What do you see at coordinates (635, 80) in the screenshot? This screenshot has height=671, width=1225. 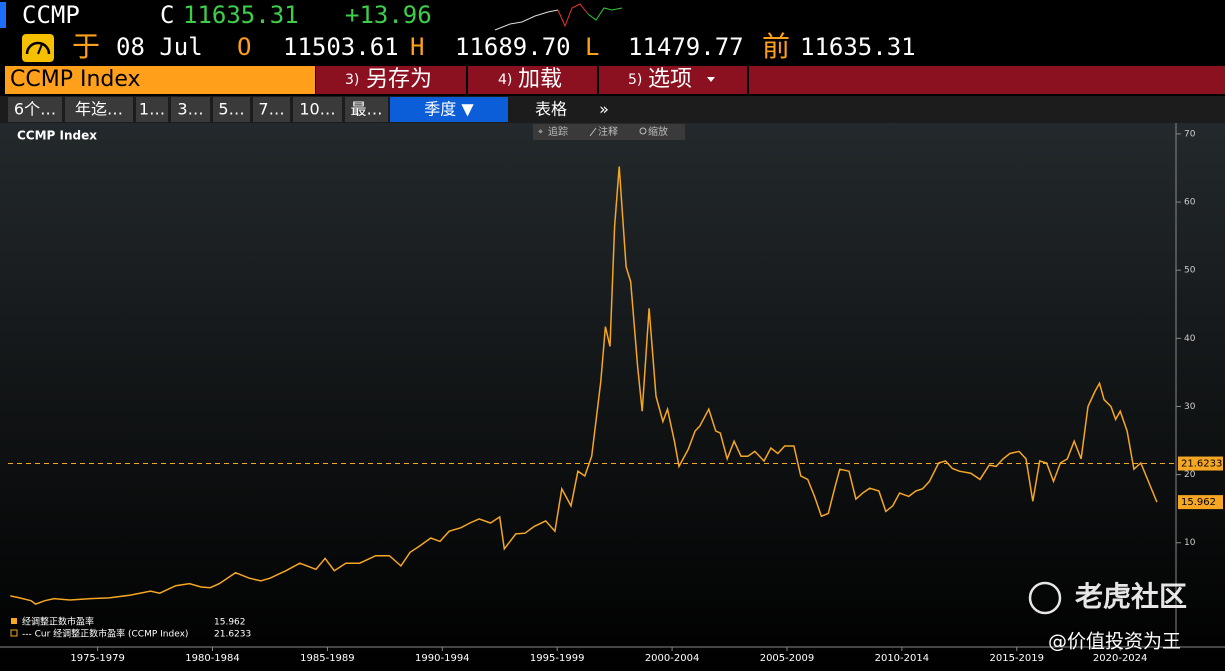 I see `menu-key: 5)` at bounding box center [635, 80].